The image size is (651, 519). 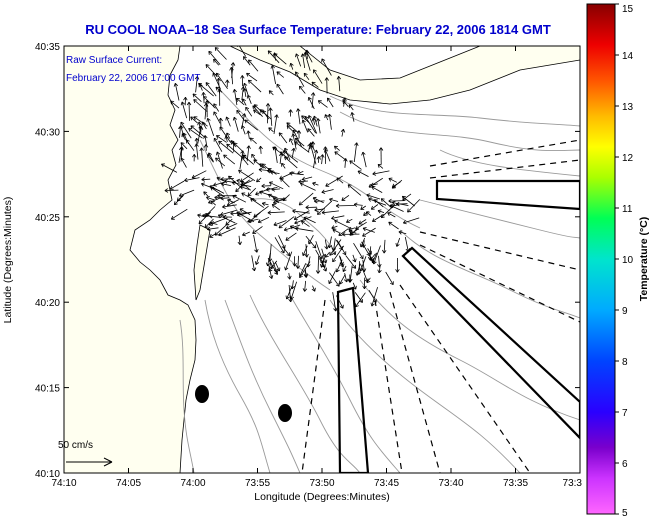 I want to click on x-axis-label: Longitude (Degrees:Minutes), so click(x=321, y=497).